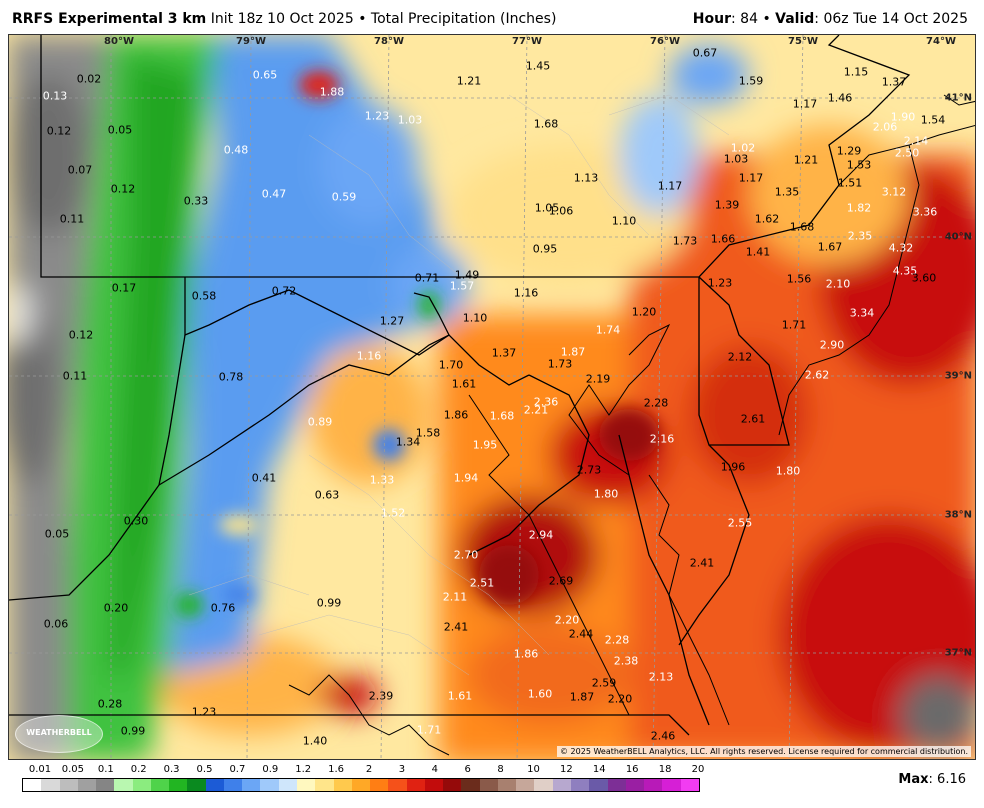 The height and width of the screenshot is (808, 984). I want to click on precip-value-label: 2.11, so click(455, 597).